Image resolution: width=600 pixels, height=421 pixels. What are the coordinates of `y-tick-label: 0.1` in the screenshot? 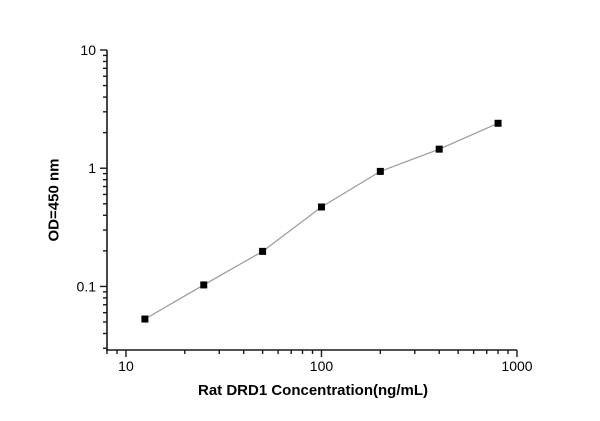 It's located at (87, 286).